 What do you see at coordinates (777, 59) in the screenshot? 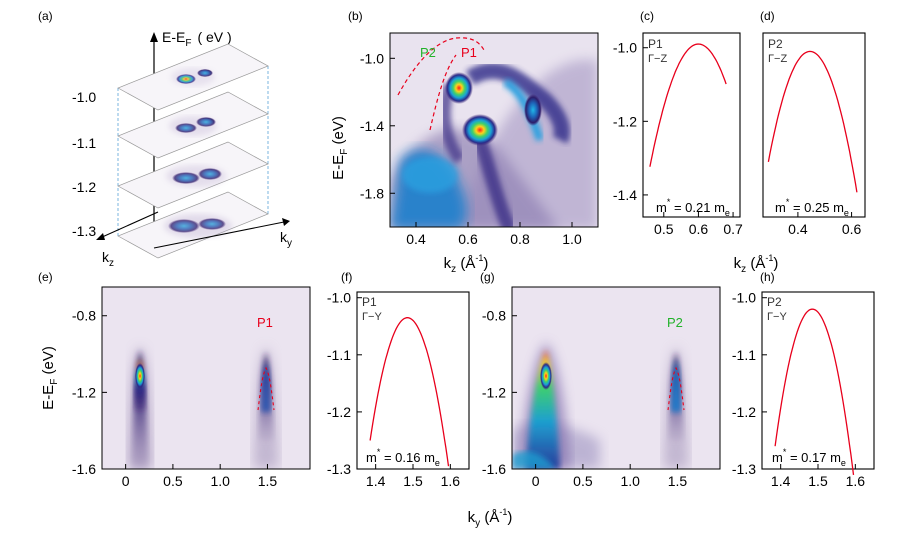
I see `panel-d-direction: Γ−Z` at bounding box center [777, 59].